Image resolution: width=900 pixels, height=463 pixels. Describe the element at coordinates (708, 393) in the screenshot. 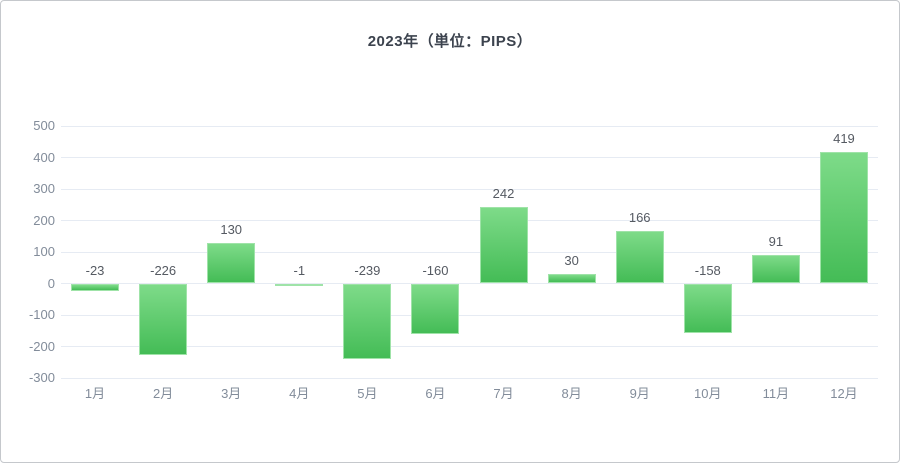

I see `x-axis-tick-label: 10月` at that location.